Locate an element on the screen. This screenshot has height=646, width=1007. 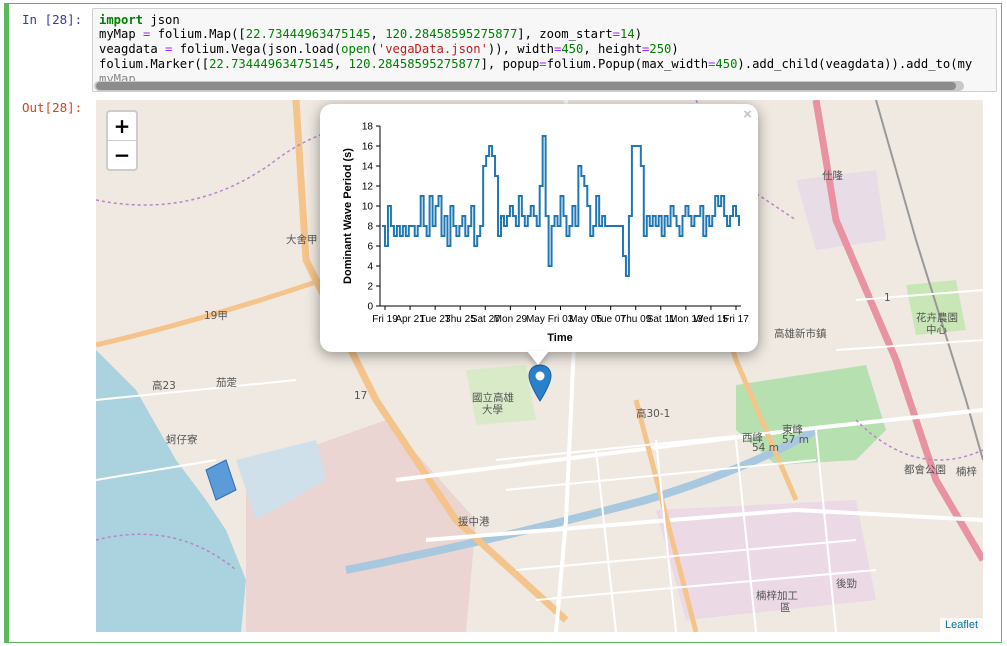
map-label: 大學 is located at coordinates (492, 410).